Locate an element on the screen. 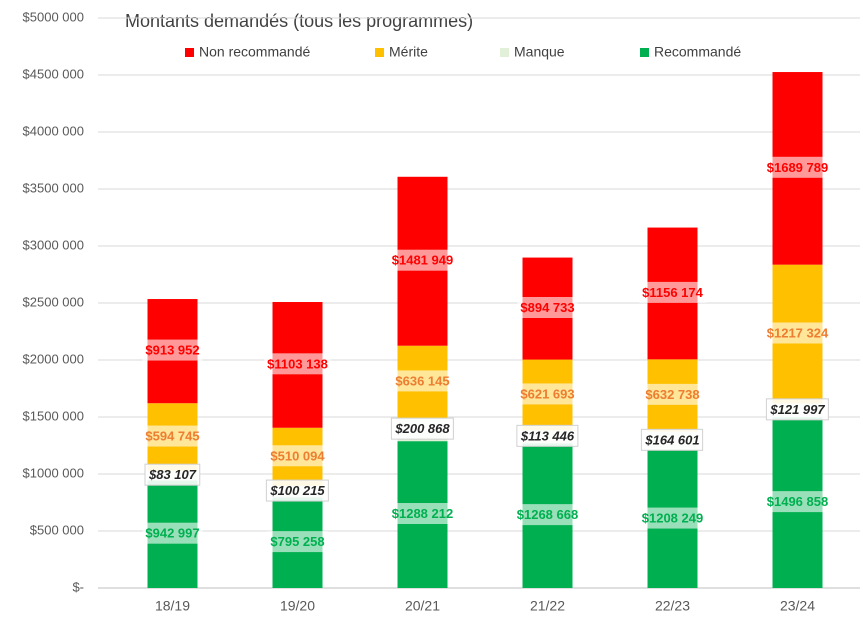 The image size is (863, 619). data-label: $894 733 is located at coordinates (547, 307).